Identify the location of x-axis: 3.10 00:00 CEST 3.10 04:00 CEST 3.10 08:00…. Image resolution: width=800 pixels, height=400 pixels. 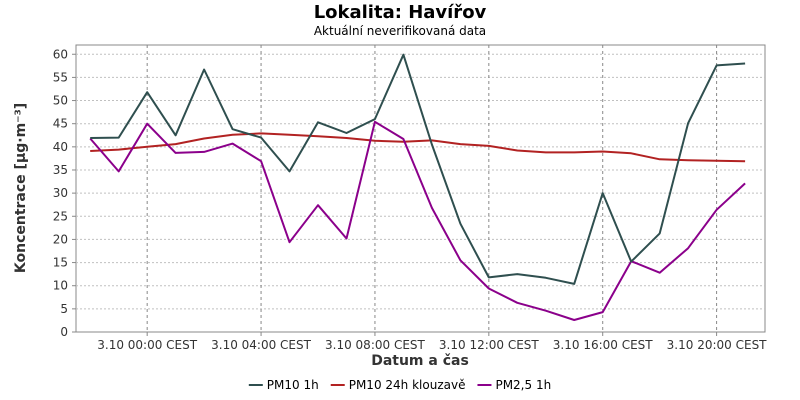
(432, 342).